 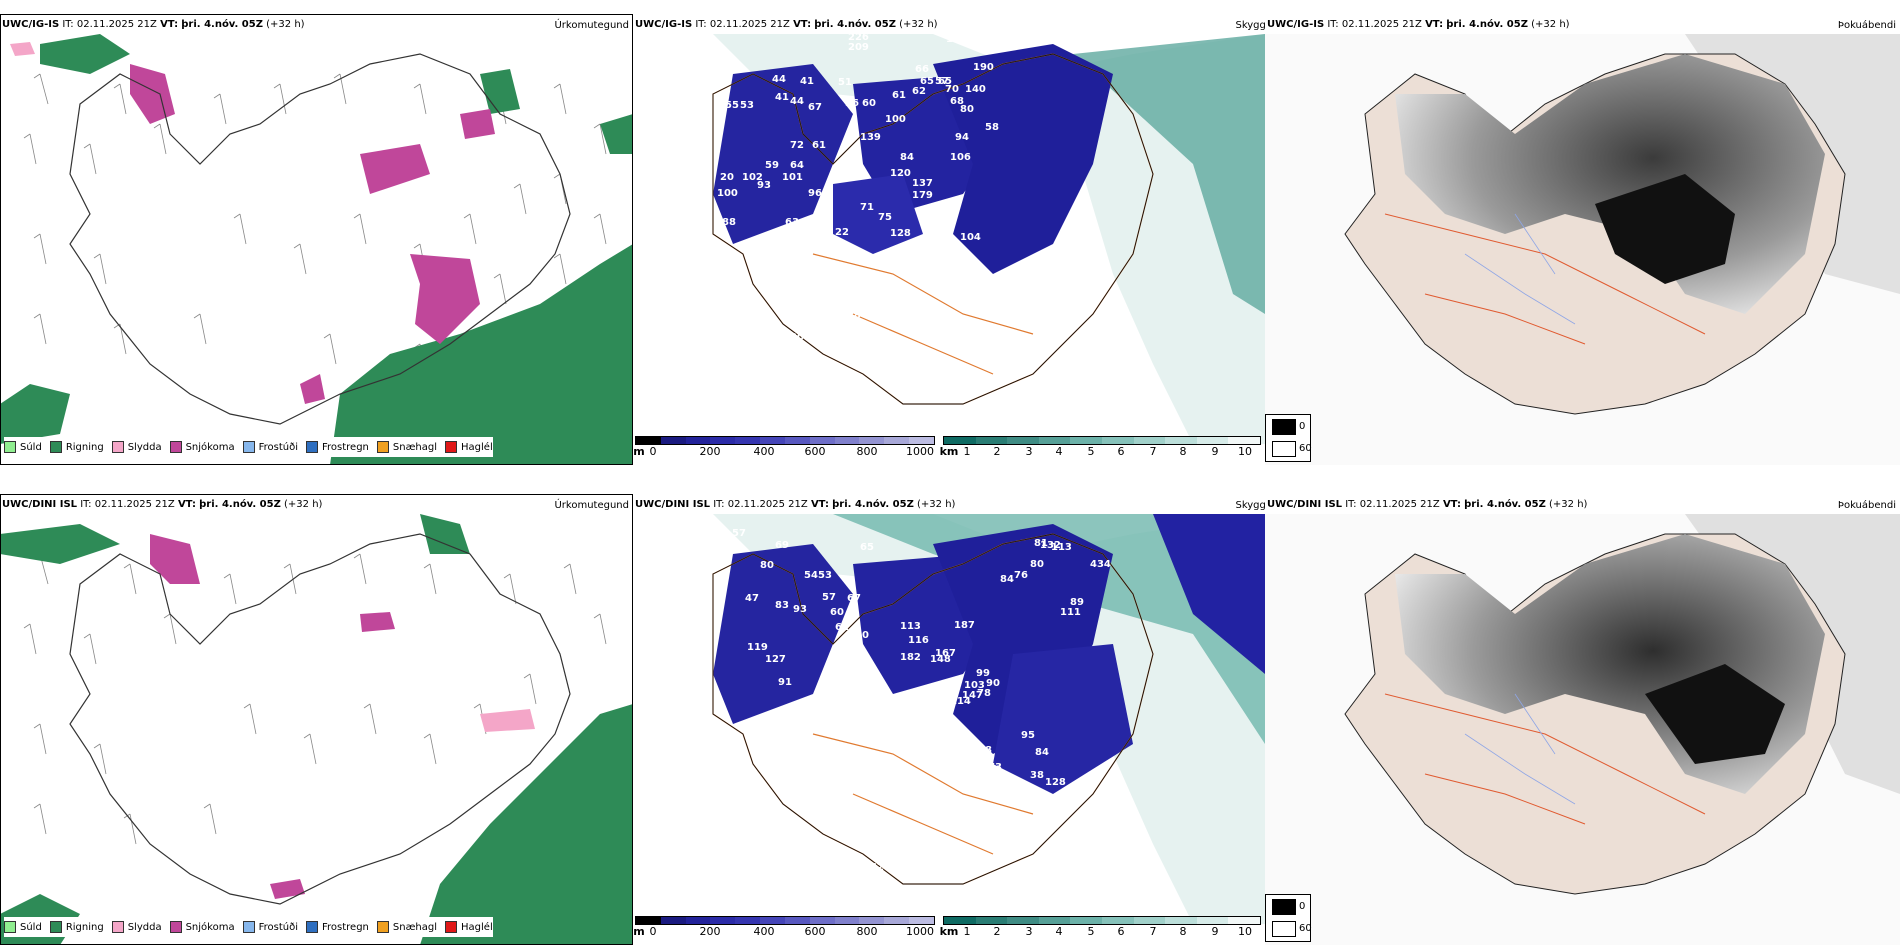 I want to click on visibility-value-label: 62, so click(x=877, y=867).